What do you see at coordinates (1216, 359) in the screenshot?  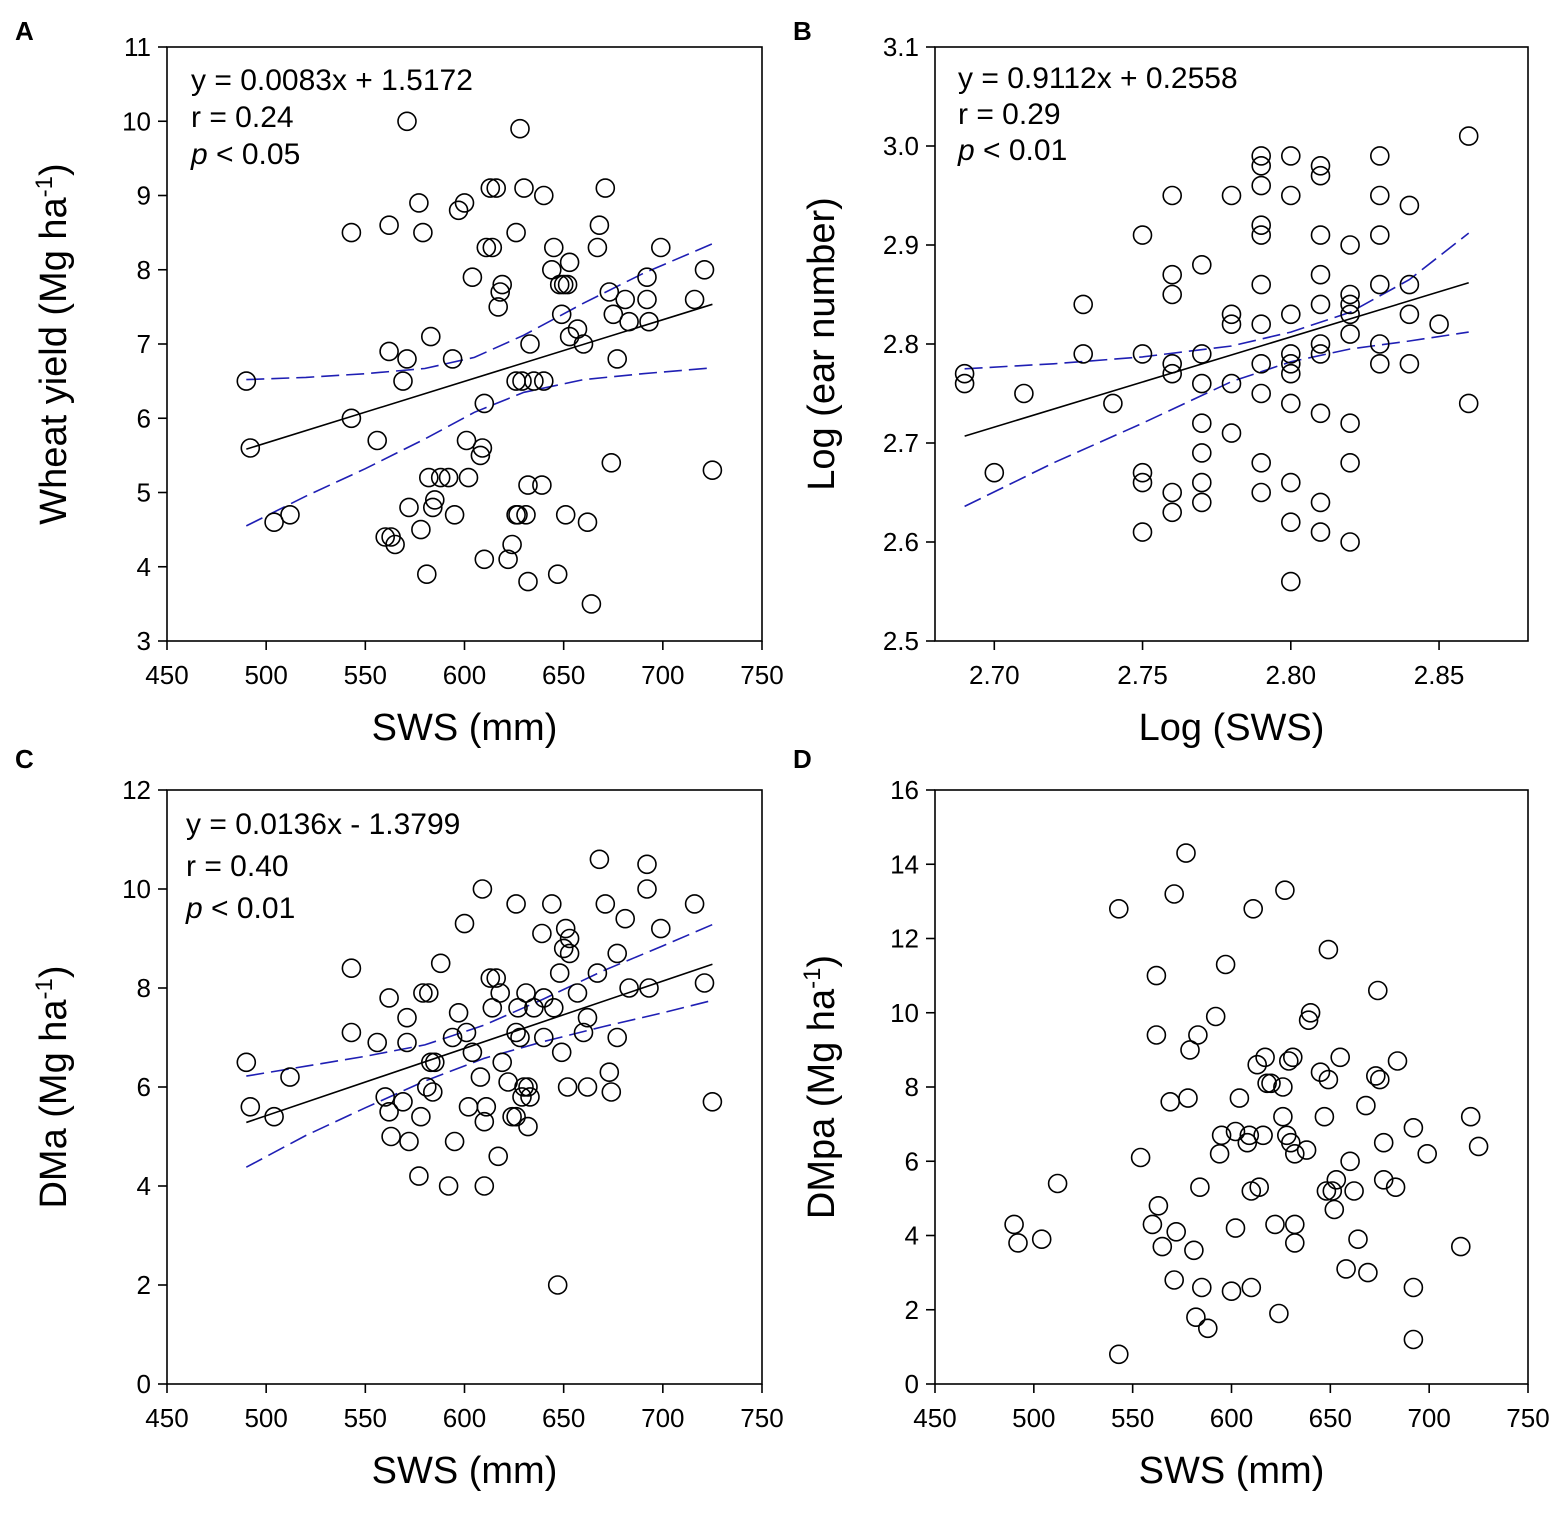 I see `regression-line` at bounding box center [1216, 359].